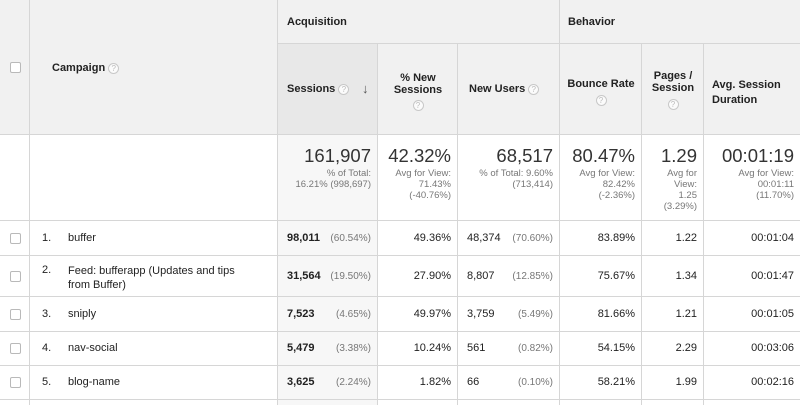 This screenshot has height=405, width=800. I want to click on avg-duration-header: Avg. Session Duration, so click(746, 93).